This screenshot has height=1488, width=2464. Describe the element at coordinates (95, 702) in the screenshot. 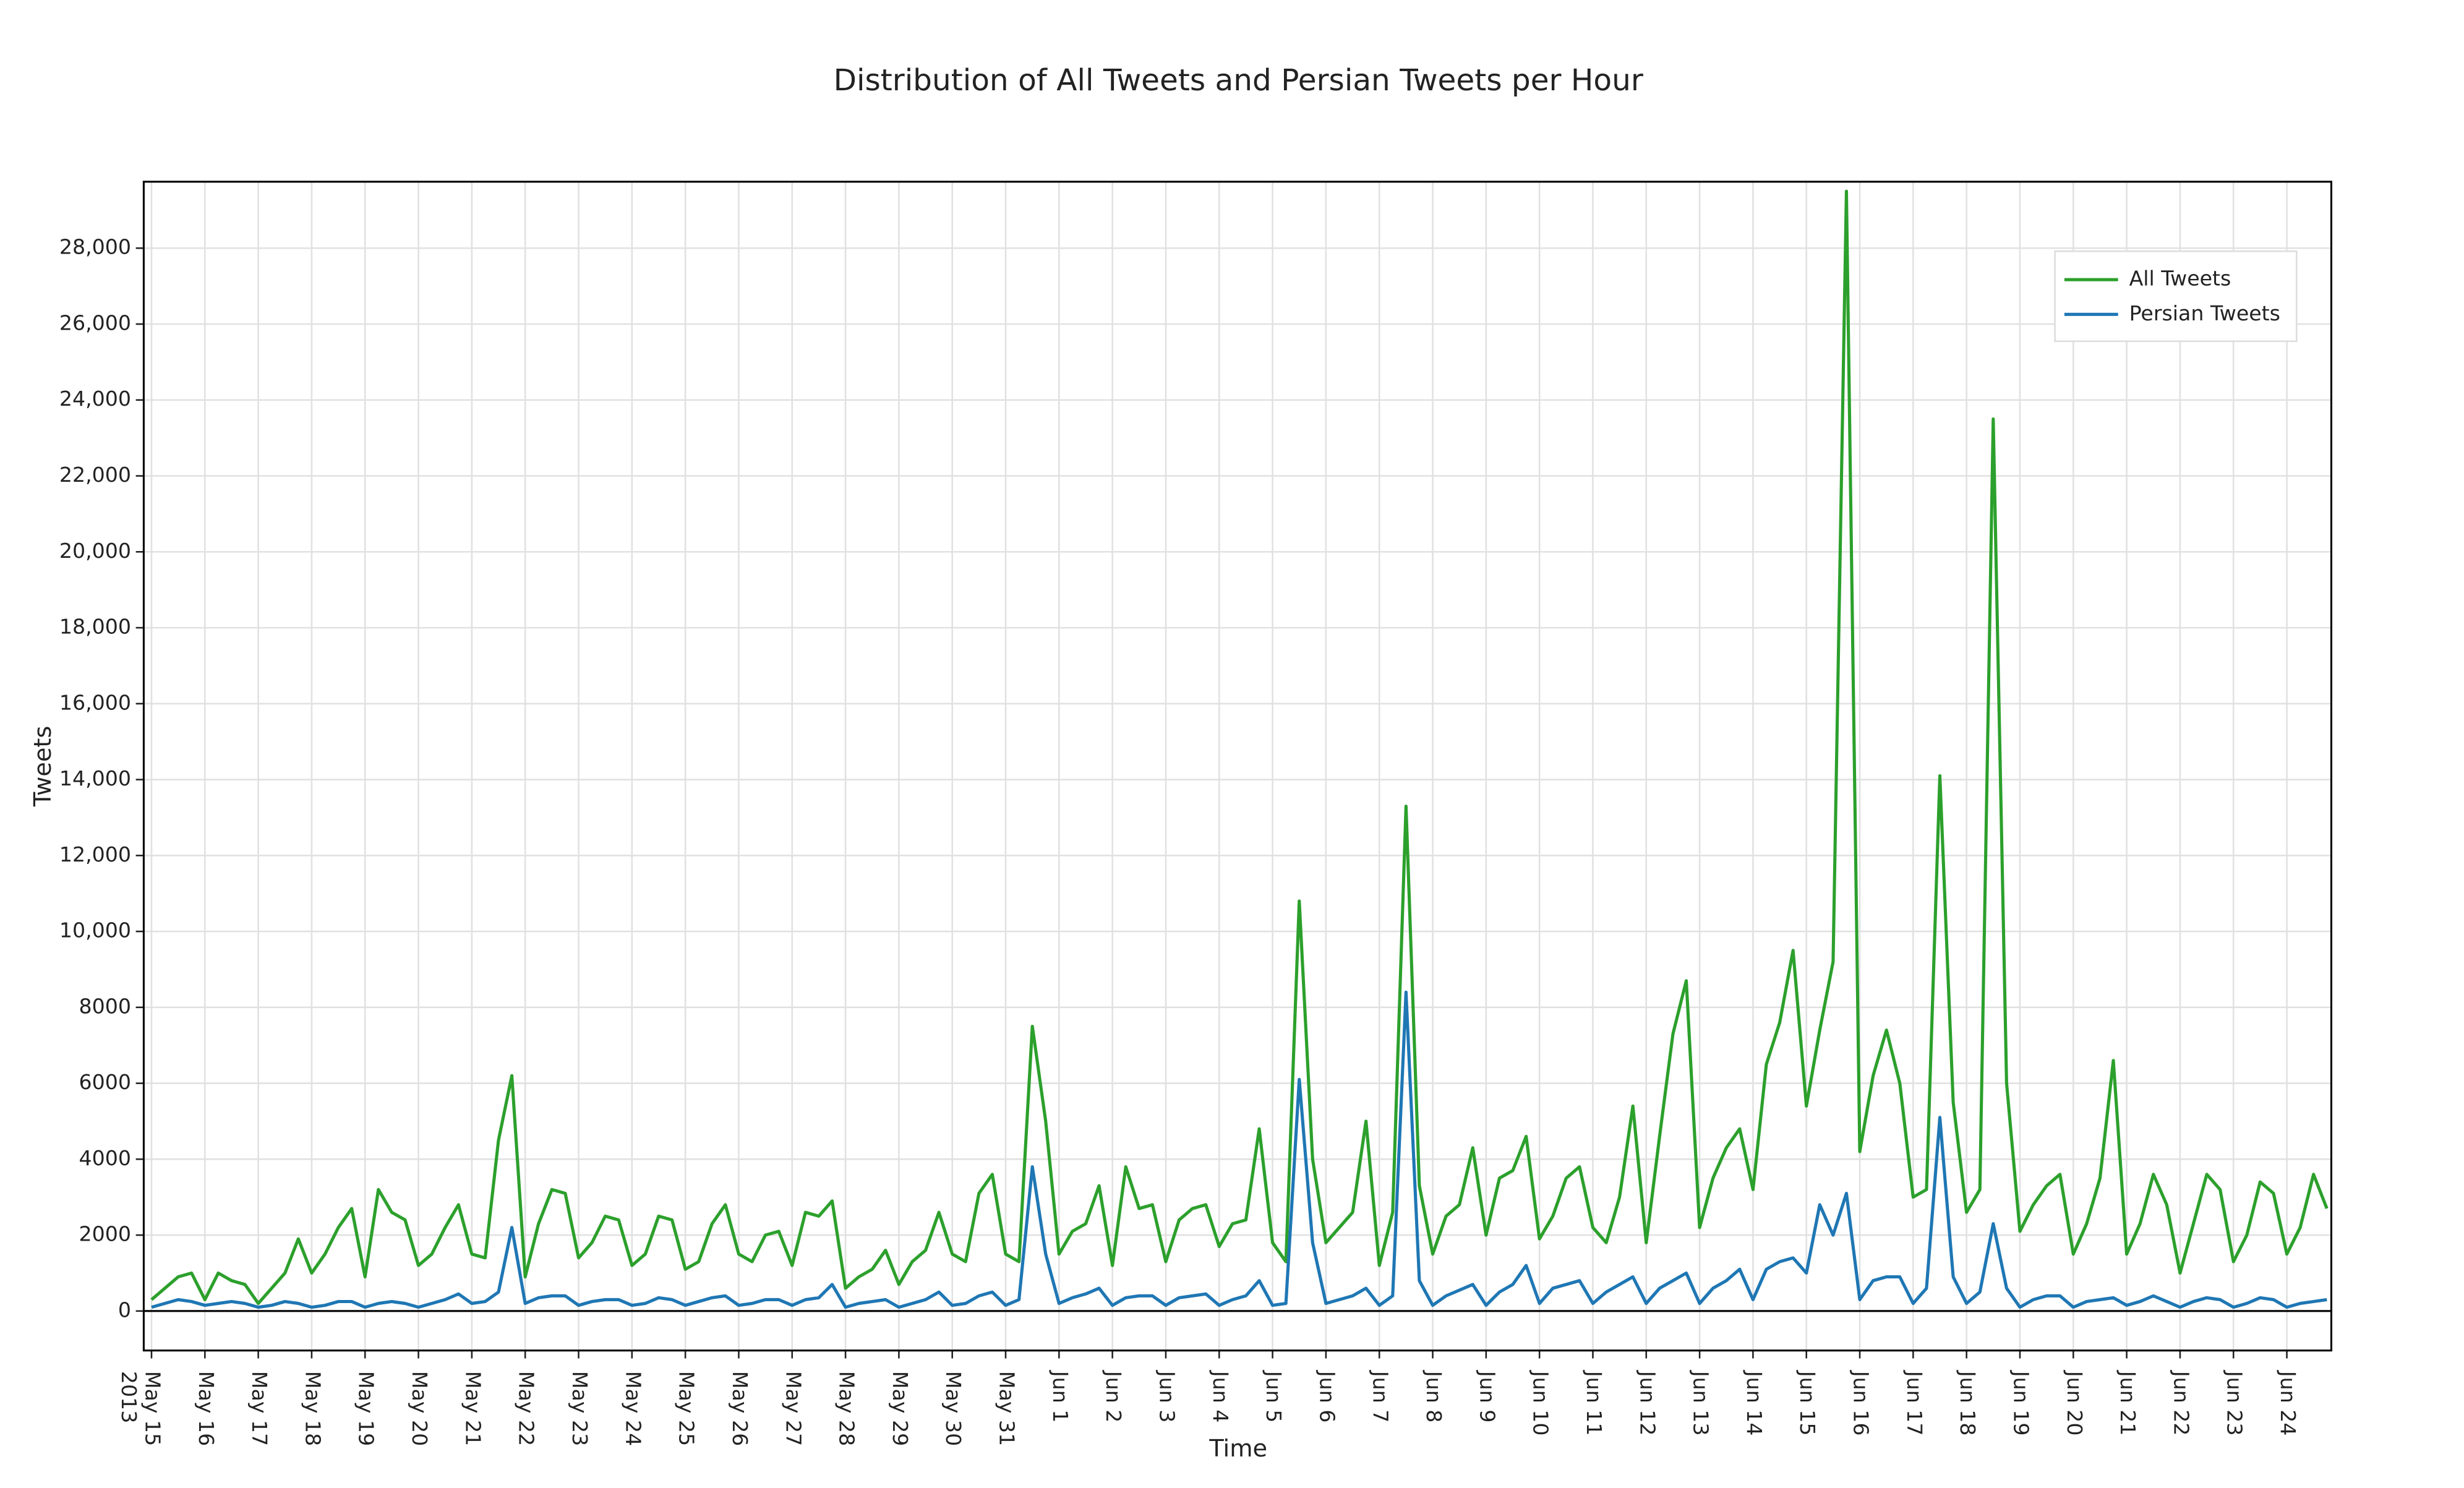

I see `y-tick-label: 16,000` at that location.